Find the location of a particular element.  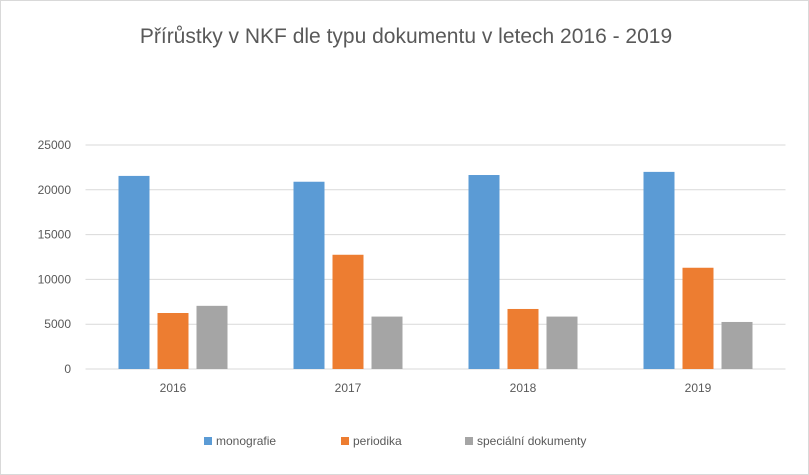

legend-label: speciální dokumenty is located at coordinates (531, 441).